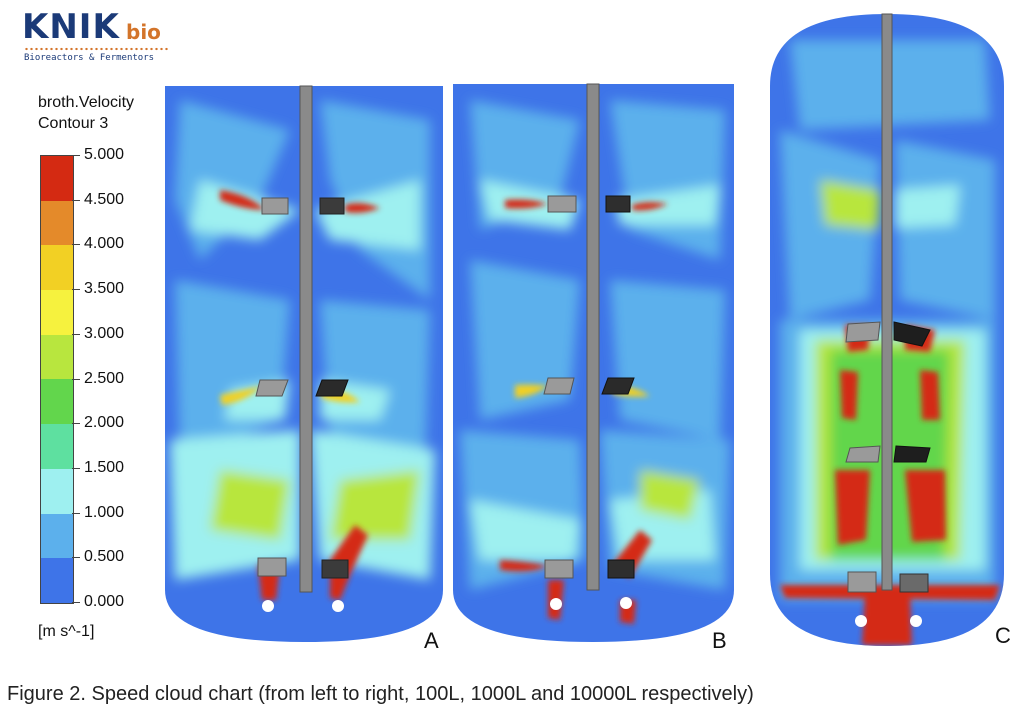 The width and height of the screenshot is (1024, 728). Describe the element at coordinates (97, 49) in the screenshot. I see `logo-dots` at that location.